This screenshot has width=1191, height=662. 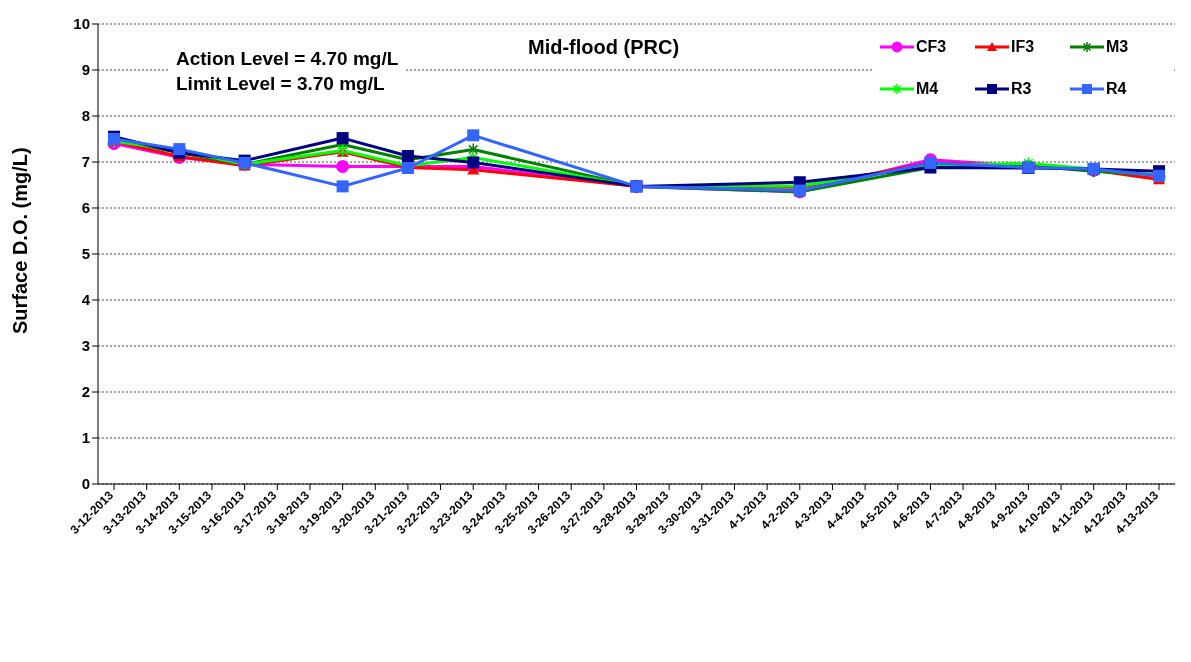 What do you see at coordinates (931, 47) in the screenshot?
I see `legend-label: CF3` at bounding box center [931, 47].